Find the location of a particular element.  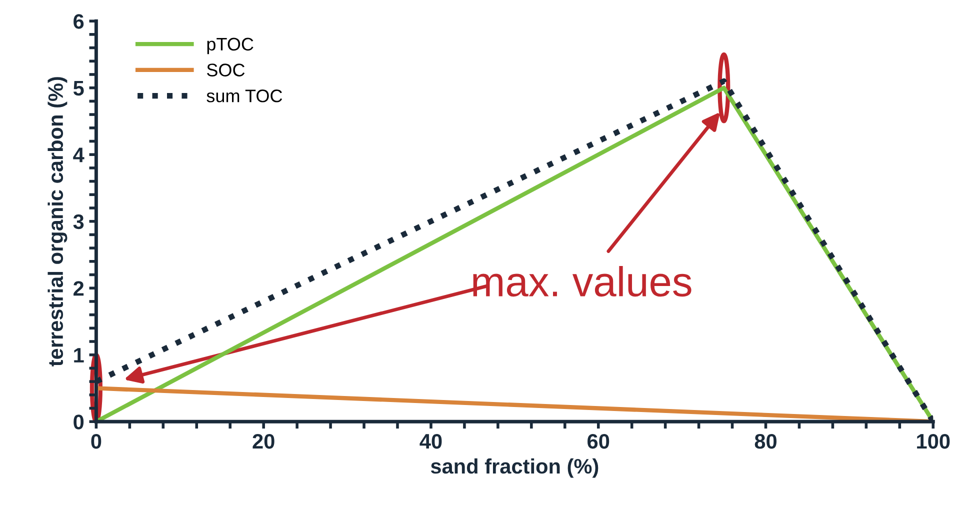

y-tick-label: 4 is located at coordinates (78, 155).